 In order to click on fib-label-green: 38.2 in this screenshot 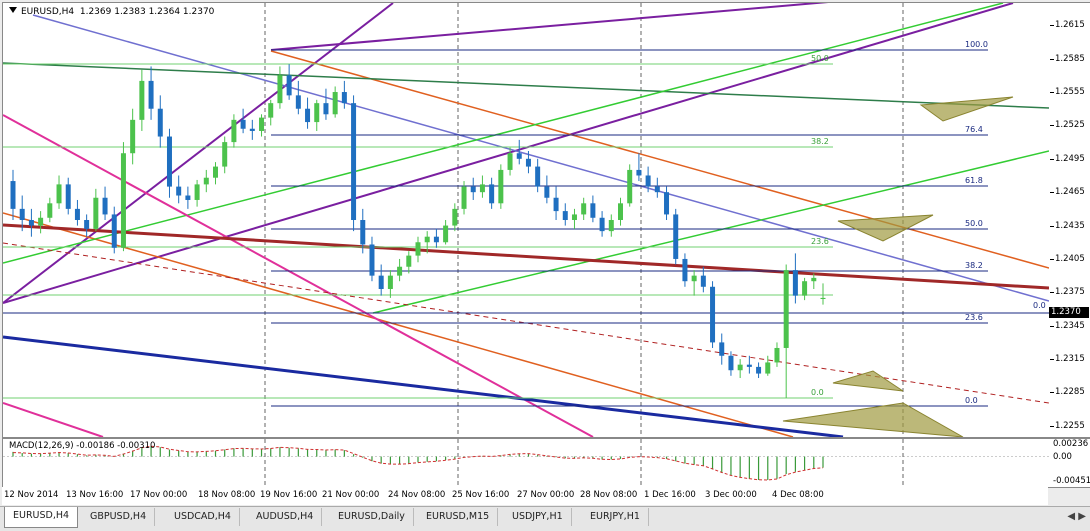, I will do `click(820, 141)`.